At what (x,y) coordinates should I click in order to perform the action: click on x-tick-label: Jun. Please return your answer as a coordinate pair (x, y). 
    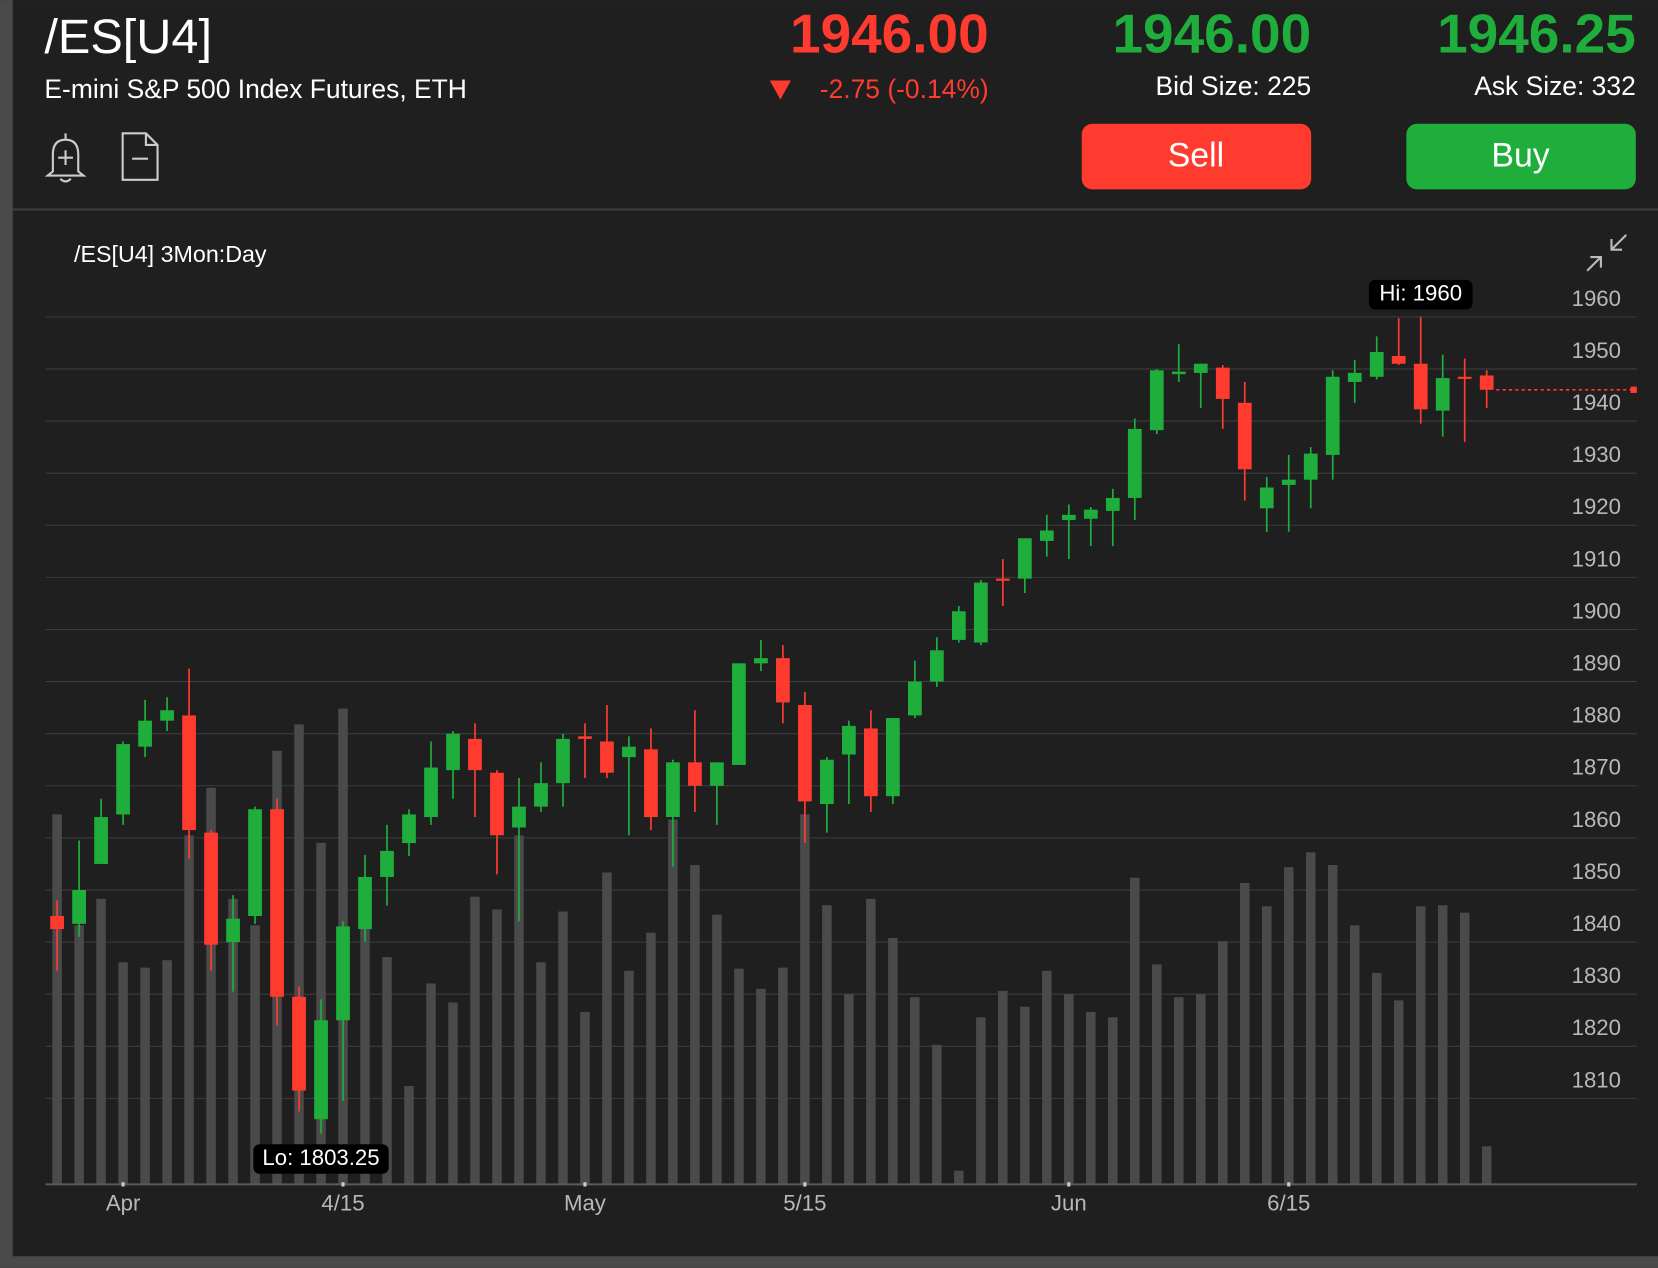
    Looking at the image, I should click on (1069, 1202).